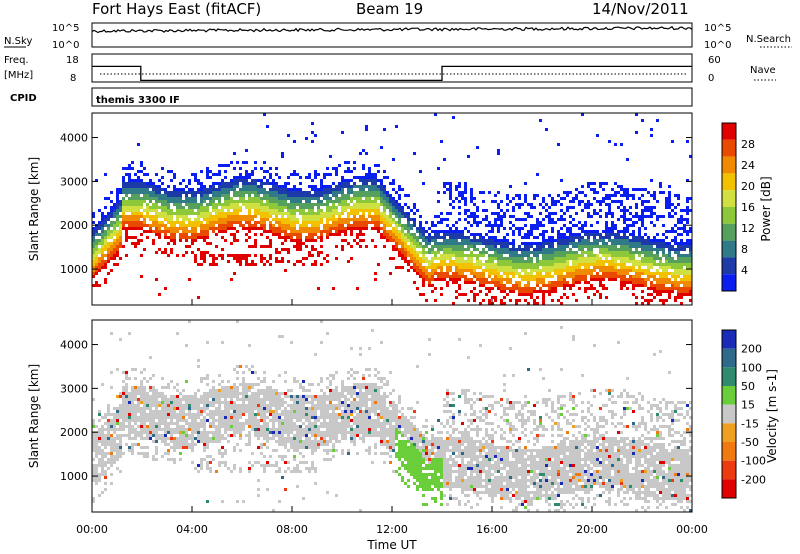 Image resolution: width=800 pixels, height=554 pixels. I want to click on power-ylabel: Slant Range [km], so click(34, 209).